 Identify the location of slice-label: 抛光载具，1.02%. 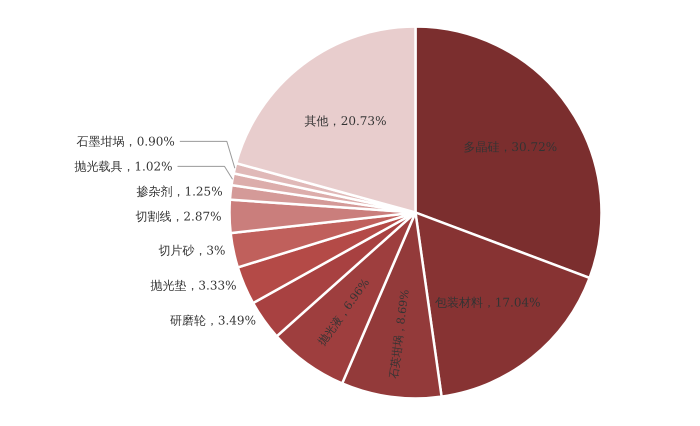
(123, 166).